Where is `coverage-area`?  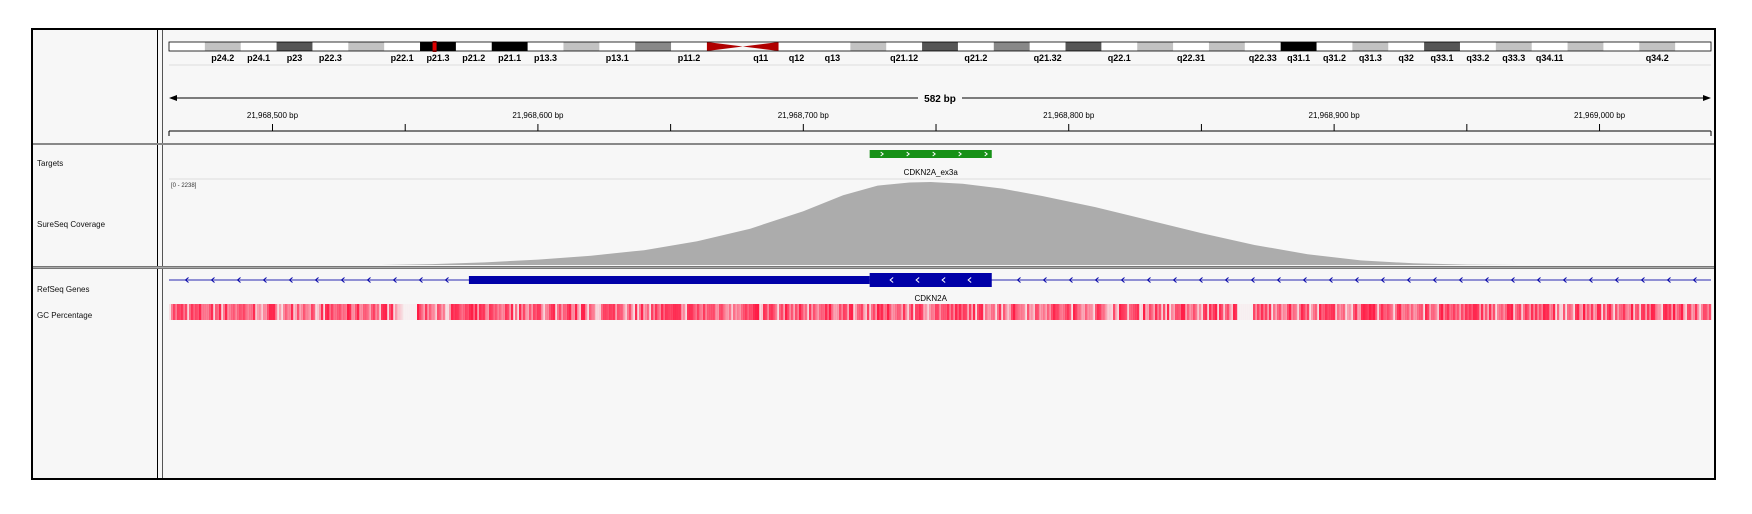 coverage-area is located at coordinates (940, 223).